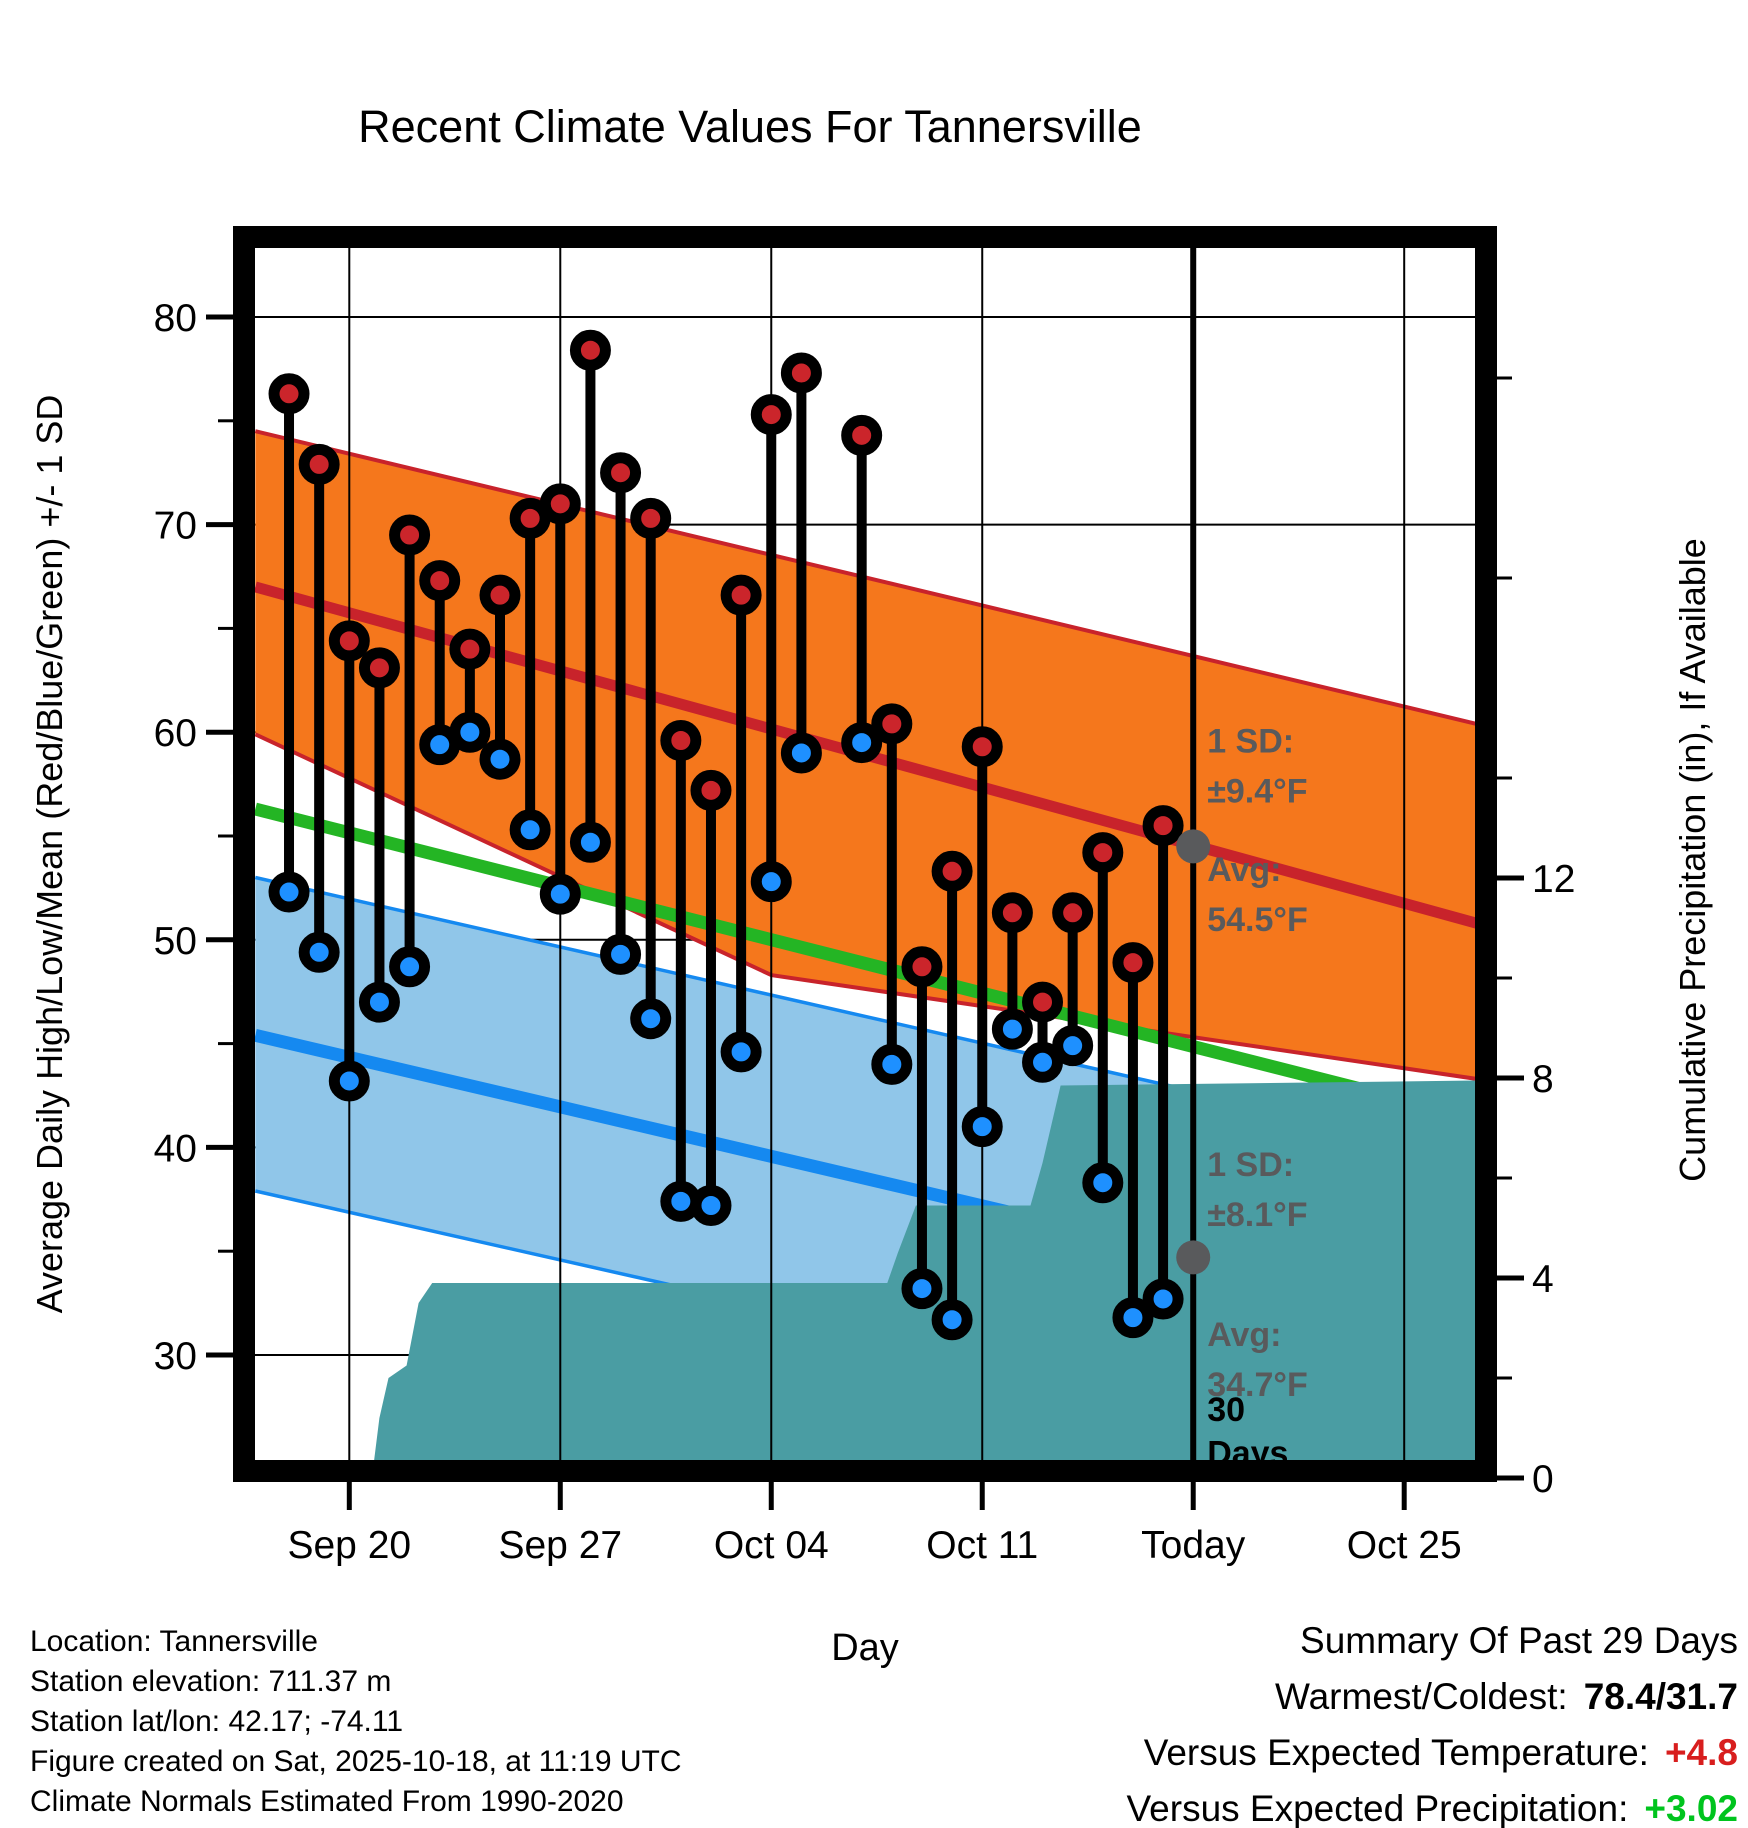 The width and height of the screenshot is (1748, 1828). Describe the element at coordinates (175, 941) in the screenshot. I see `y-left-tick-label: 50` at that location.